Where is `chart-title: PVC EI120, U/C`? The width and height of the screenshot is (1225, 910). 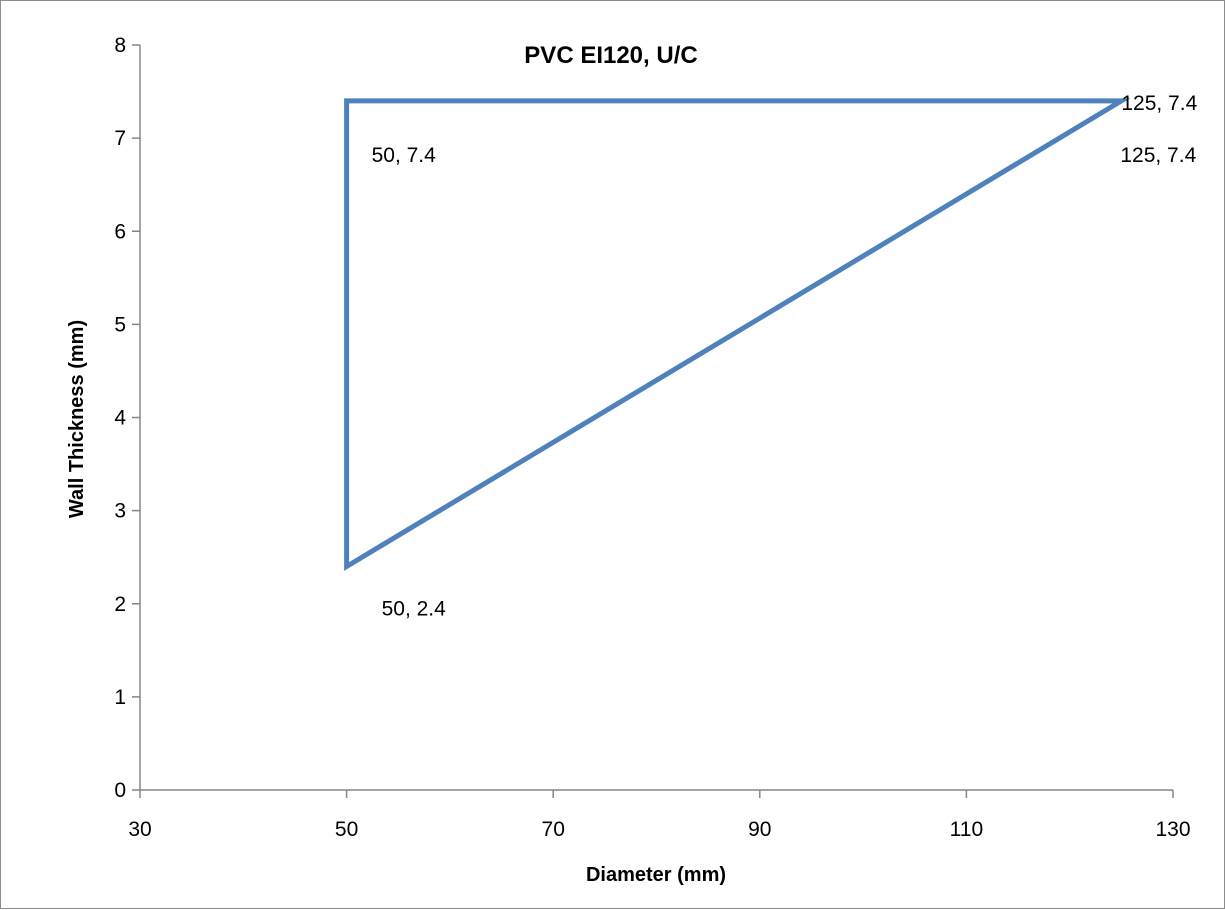
chart-title: PVC EI120, U/C is located at coordinates (610, 55).